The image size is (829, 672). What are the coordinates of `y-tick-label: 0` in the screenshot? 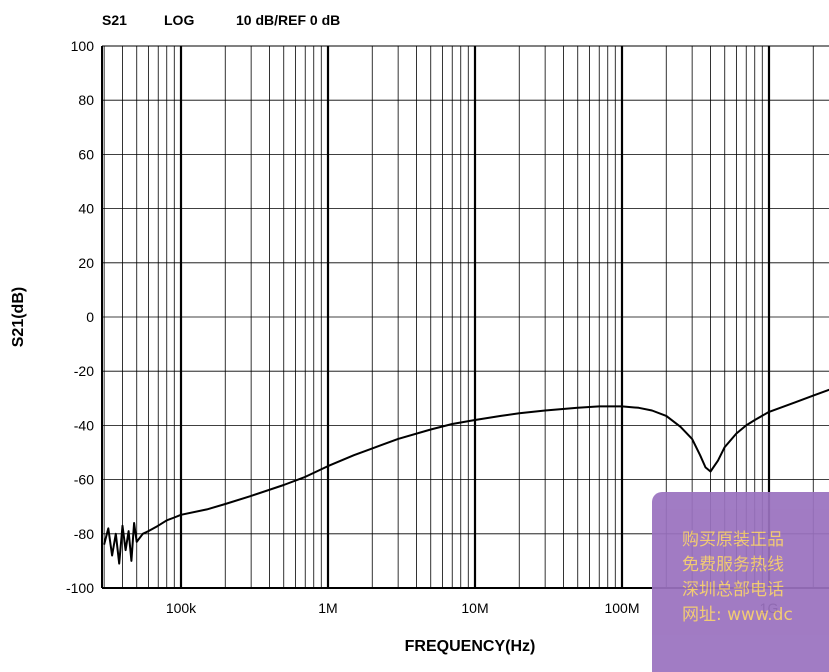 It's located at (90, 317).